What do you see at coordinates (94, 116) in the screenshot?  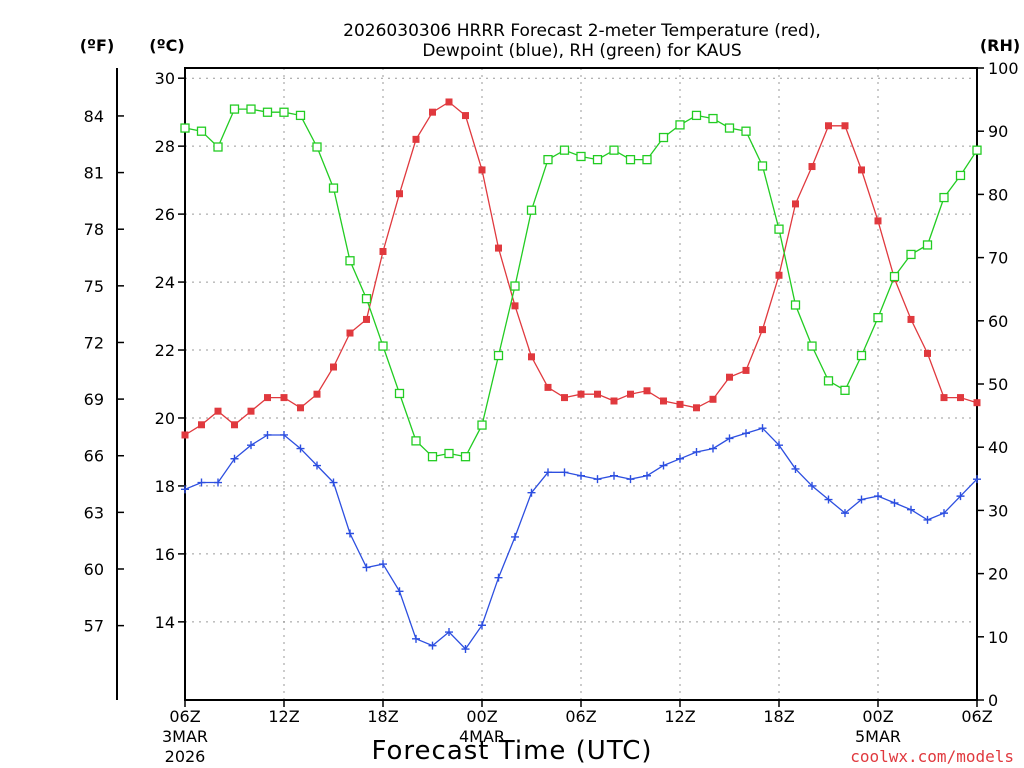 I see `fahrenheit-tick-label: 84` at bounding box center [94, 116].